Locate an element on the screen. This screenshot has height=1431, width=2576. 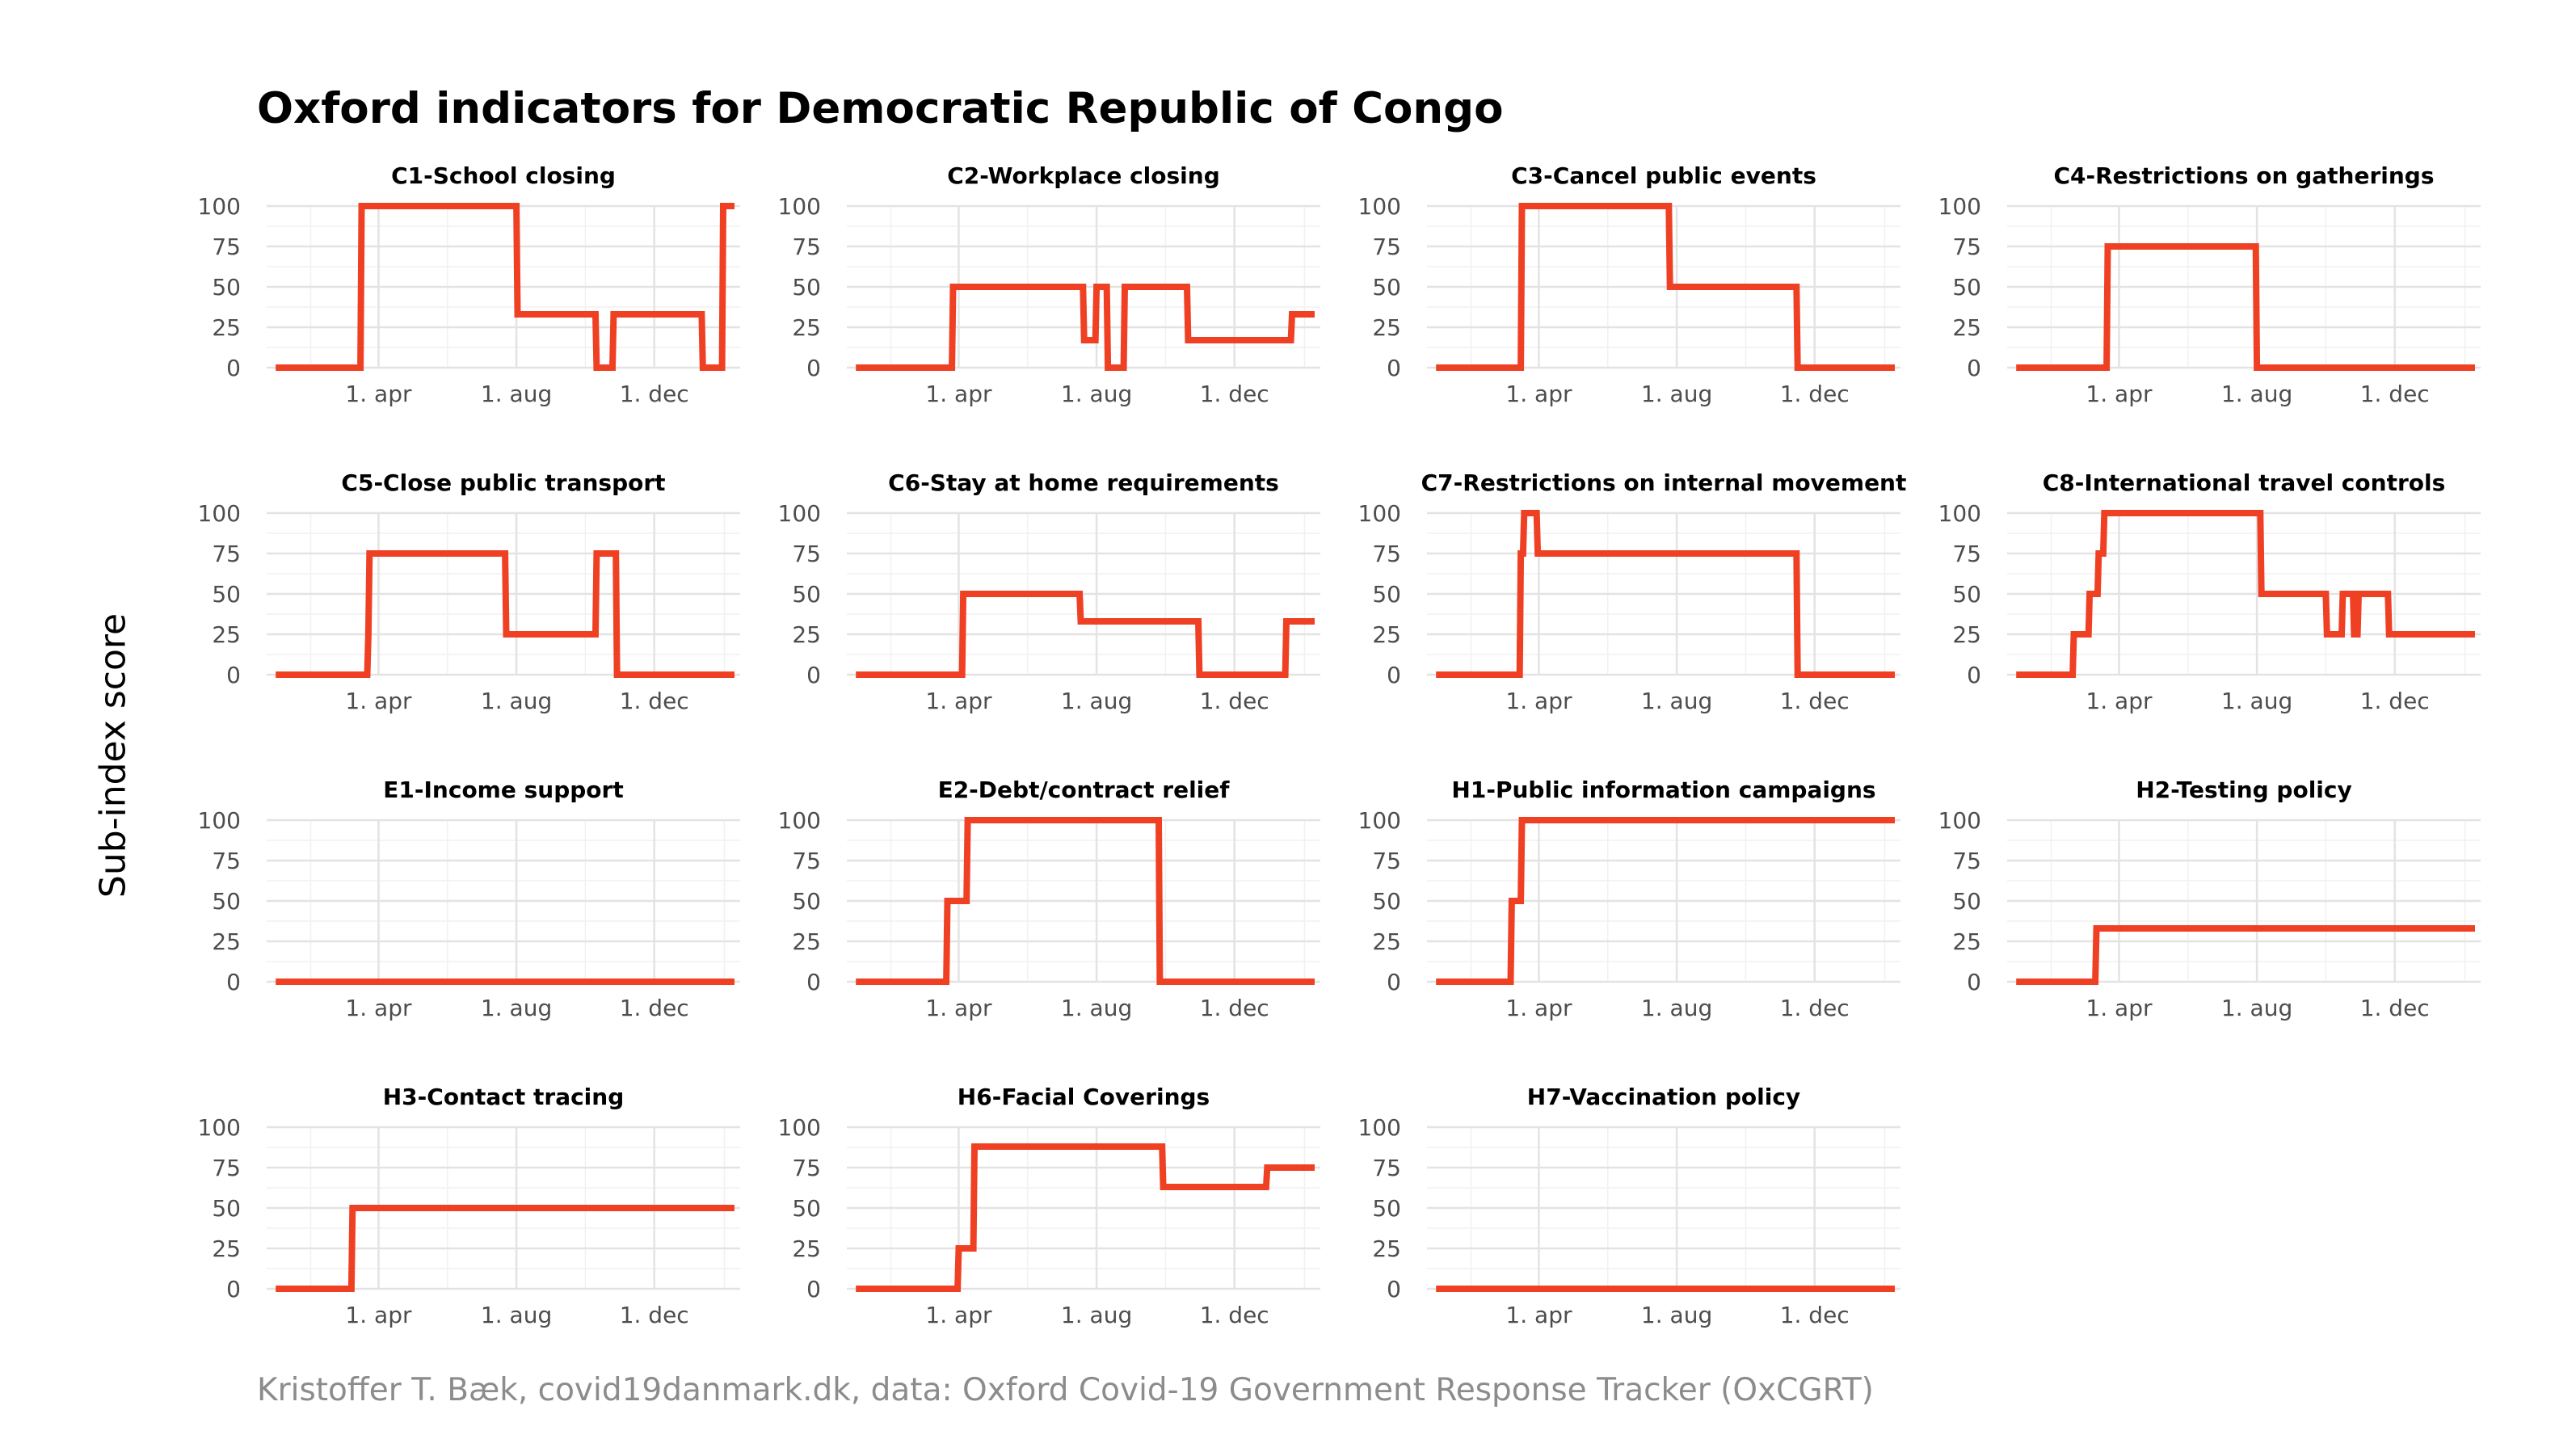
panel-title: H7-Vaccination policy is located at coordinates (1663, 1097).